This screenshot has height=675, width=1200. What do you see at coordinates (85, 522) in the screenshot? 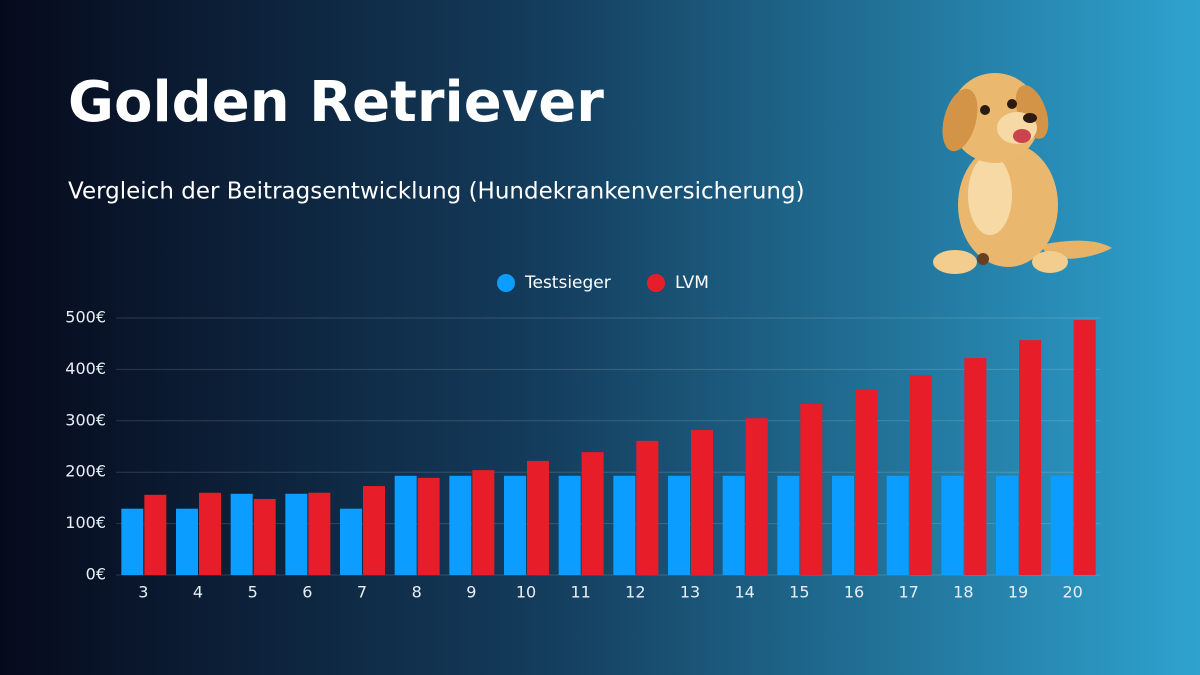
I see `y-tick-label: 100€` at bounding box center [85, 522].